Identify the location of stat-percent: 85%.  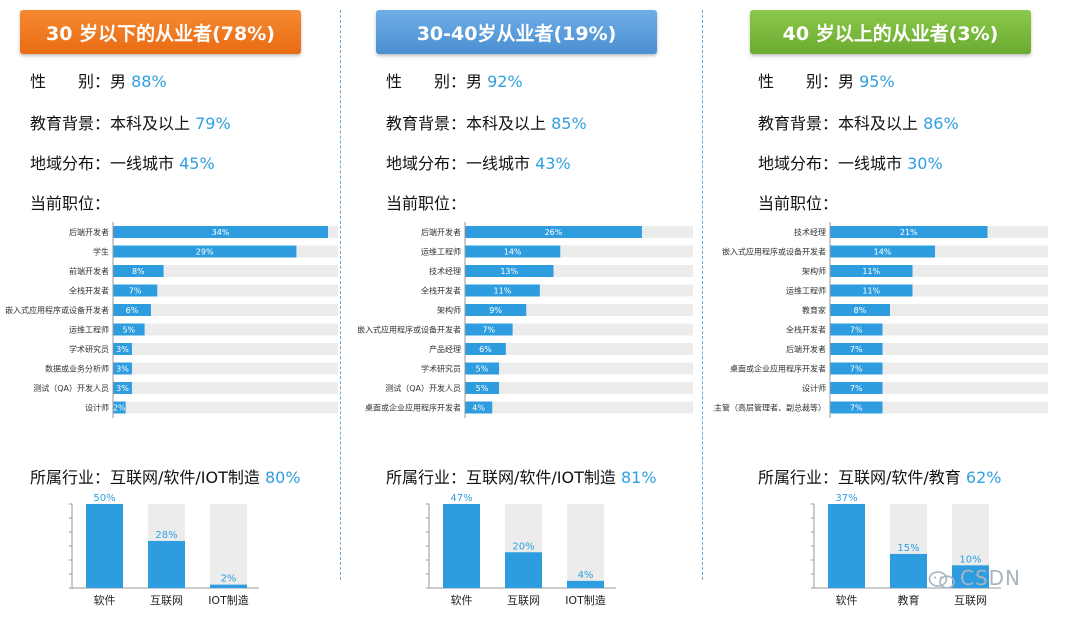
(569, 123).